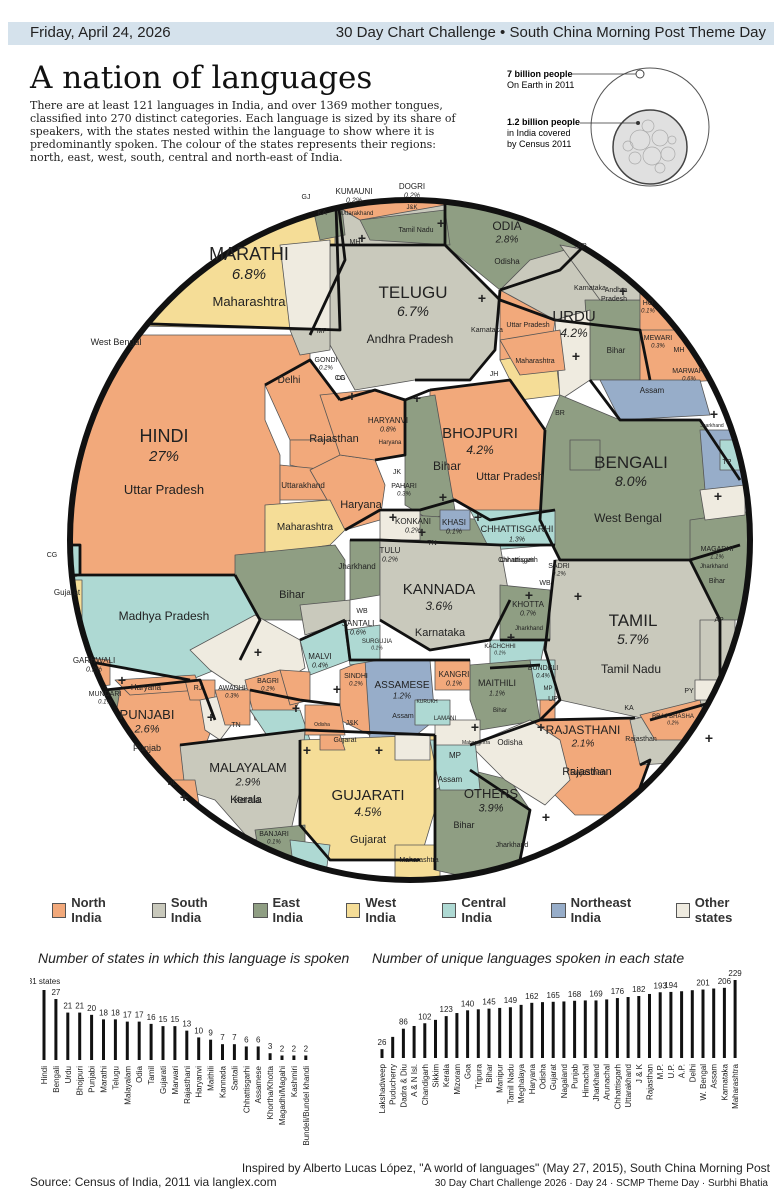  I want to click on state-label: Kerala, so click(247, 800).